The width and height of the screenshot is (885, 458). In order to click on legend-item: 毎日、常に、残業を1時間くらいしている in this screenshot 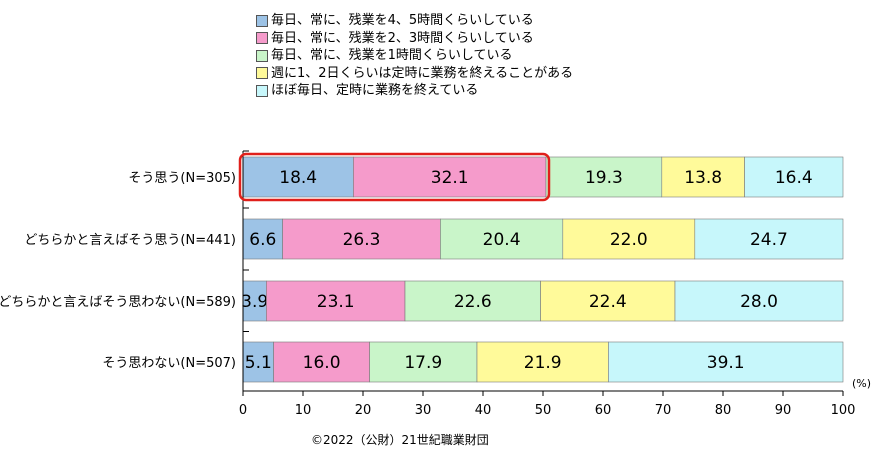, I will do `click(414, 56)`.